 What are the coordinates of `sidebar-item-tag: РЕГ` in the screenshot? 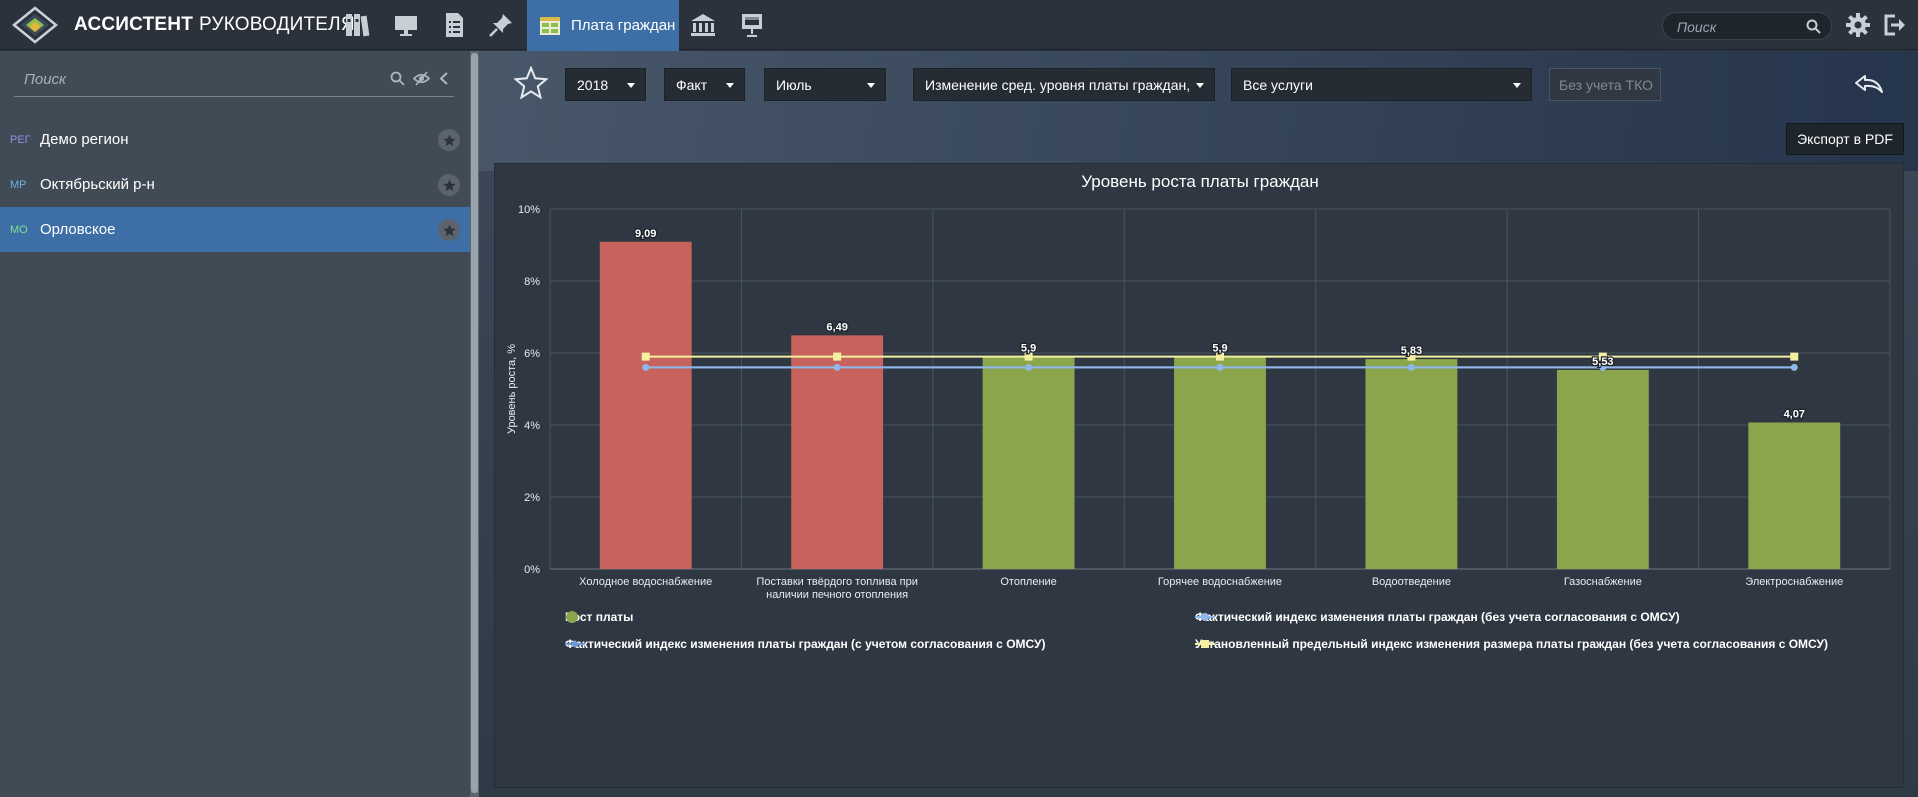 It's located at (20, 139).